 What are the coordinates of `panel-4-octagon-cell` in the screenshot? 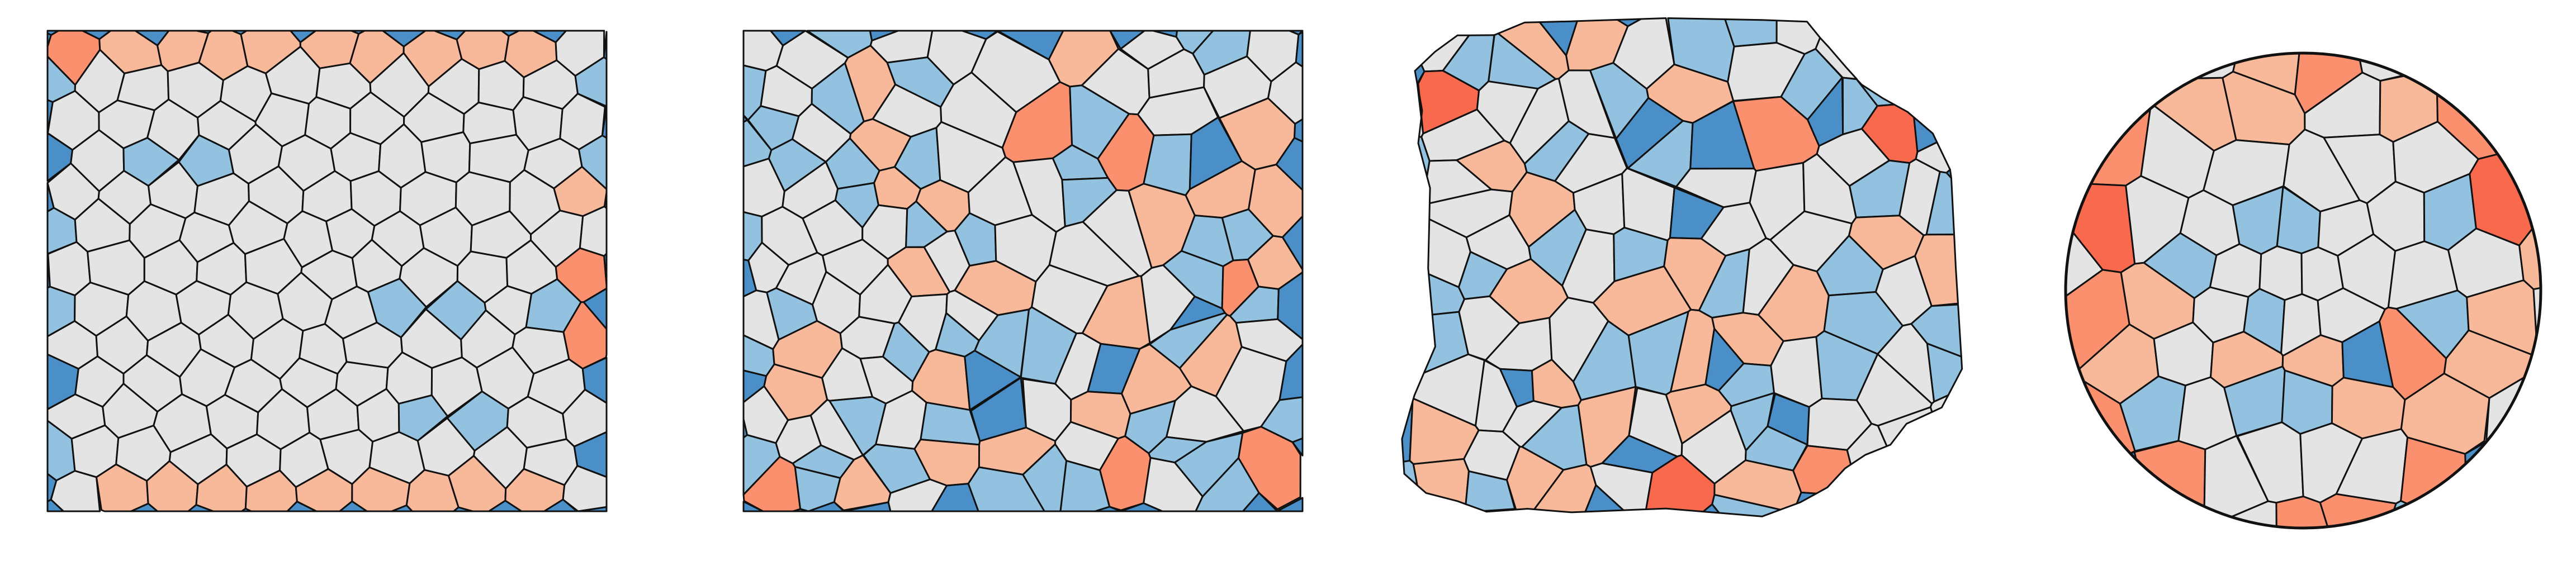 It's located at (2169, 473).